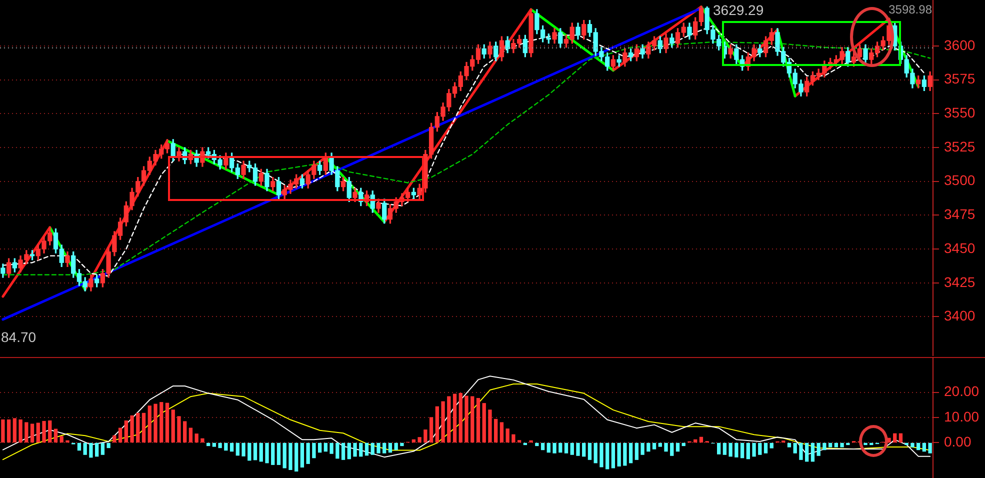 Image resolution: width=985 pixels, height=478 pixels. What do you see at coordinates (18, 336) in the screenshot?
I see `annotation: 84.70` at bounding box center [18, 336].